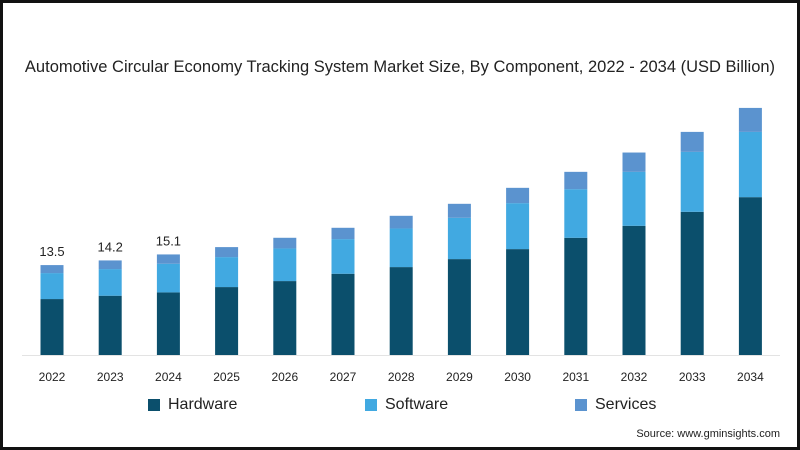 This screenshot has height=450, width=800. I want to click on bar-software-2023, so click(110, 282).